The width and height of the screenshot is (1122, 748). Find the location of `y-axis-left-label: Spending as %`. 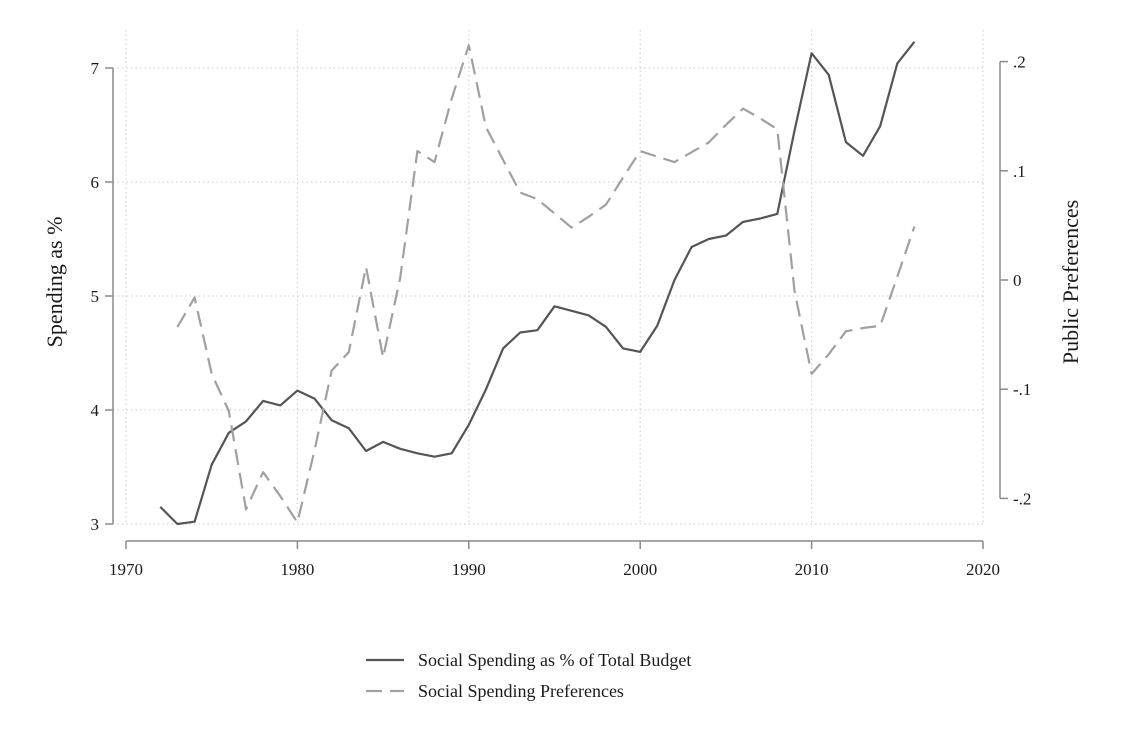

y-axis-left-label: Spending as % is located at coordinates (54, 282).